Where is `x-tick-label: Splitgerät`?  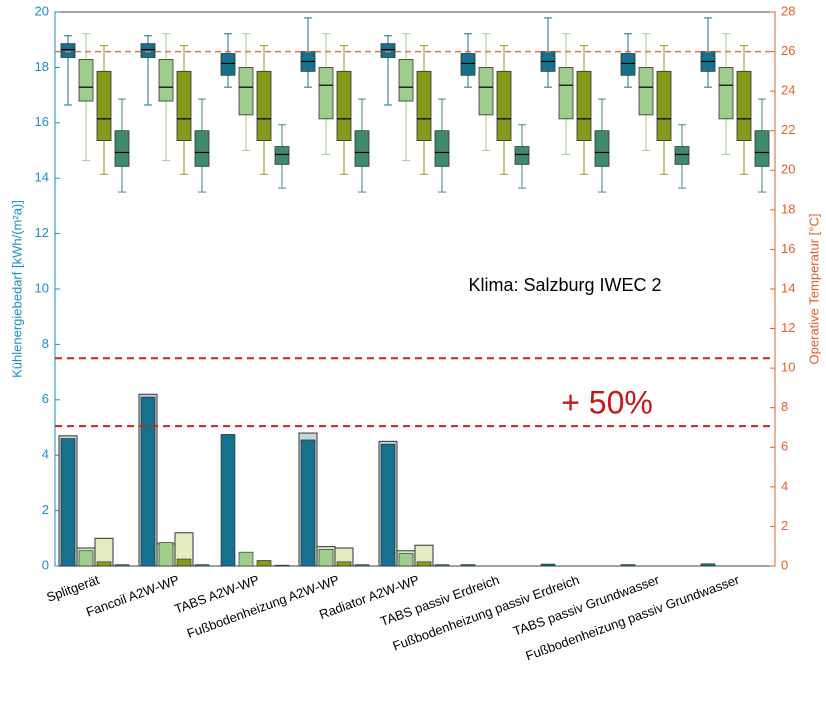
x-tick-label: Splitgerät is located at coordinates (72, 588).